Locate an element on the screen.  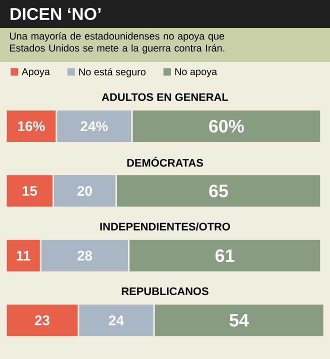
data-label: 16% is located at coordinates (31, 126).